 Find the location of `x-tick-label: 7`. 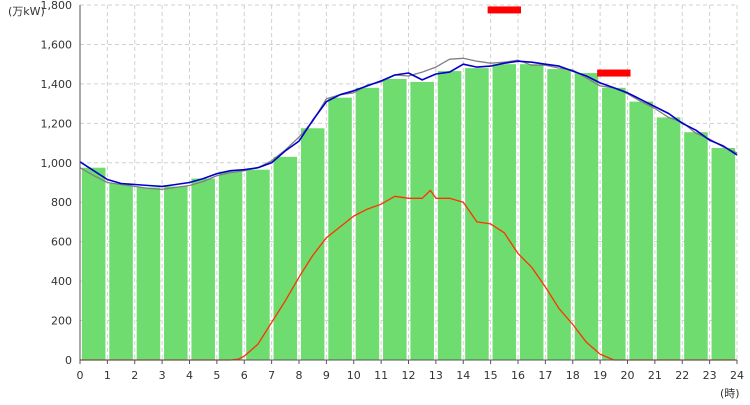

x-tick-label: 7 is located at coordinates (271, 375).